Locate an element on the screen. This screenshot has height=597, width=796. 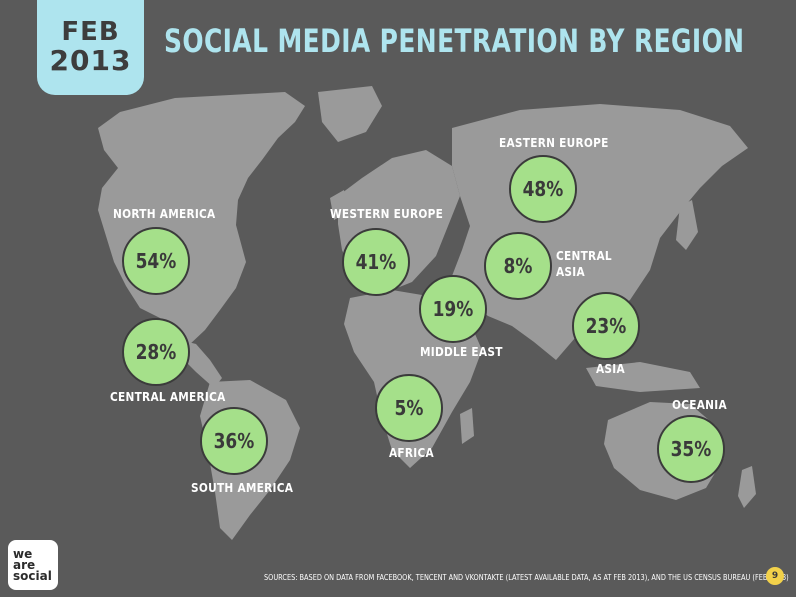
bubble-middle-east: 19% is located at coordinates (453, 309).